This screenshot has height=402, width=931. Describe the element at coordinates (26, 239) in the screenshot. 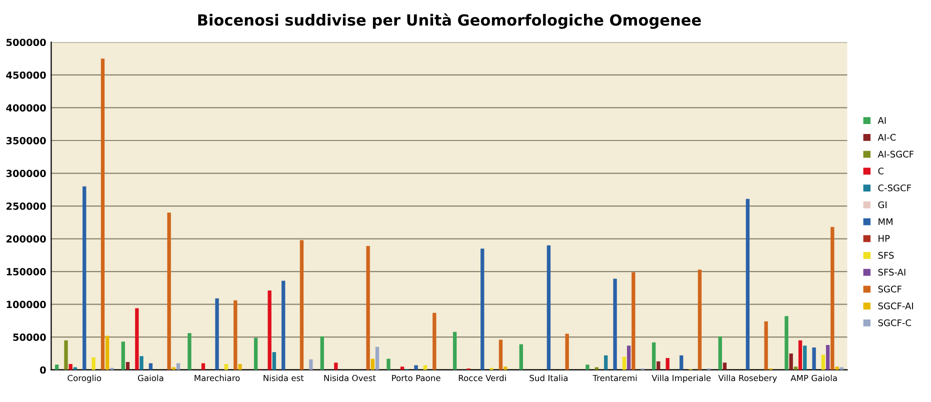

I see `y-tick-label: 200000` at that location.